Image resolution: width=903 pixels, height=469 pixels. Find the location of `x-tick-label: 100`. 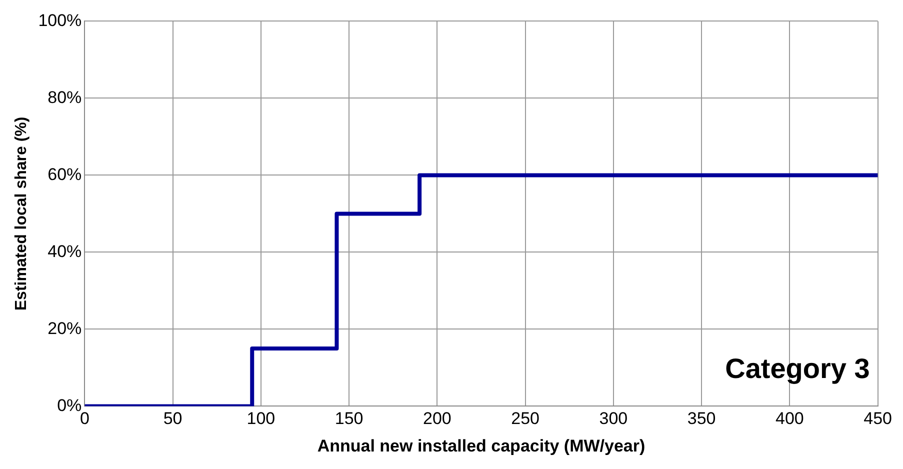

x-tick-label: 100 is located at coordinates (261, 418).